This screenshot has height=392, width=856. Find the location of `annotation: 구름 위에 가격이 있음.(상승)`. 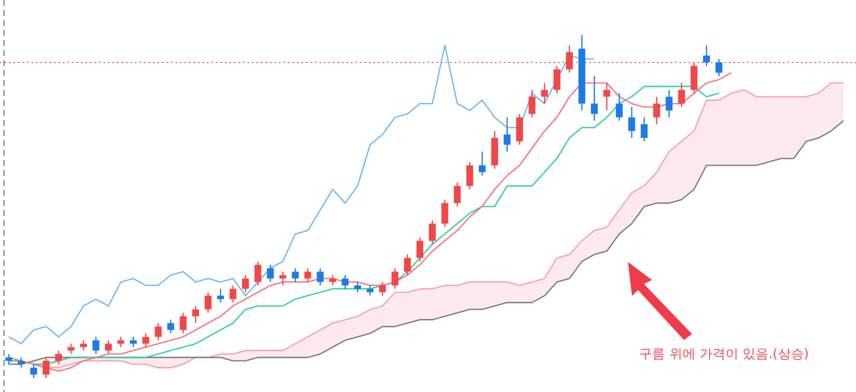

annotation: 구름 위에 가격이 있음.(상승) is located at coordinates (724, 354).